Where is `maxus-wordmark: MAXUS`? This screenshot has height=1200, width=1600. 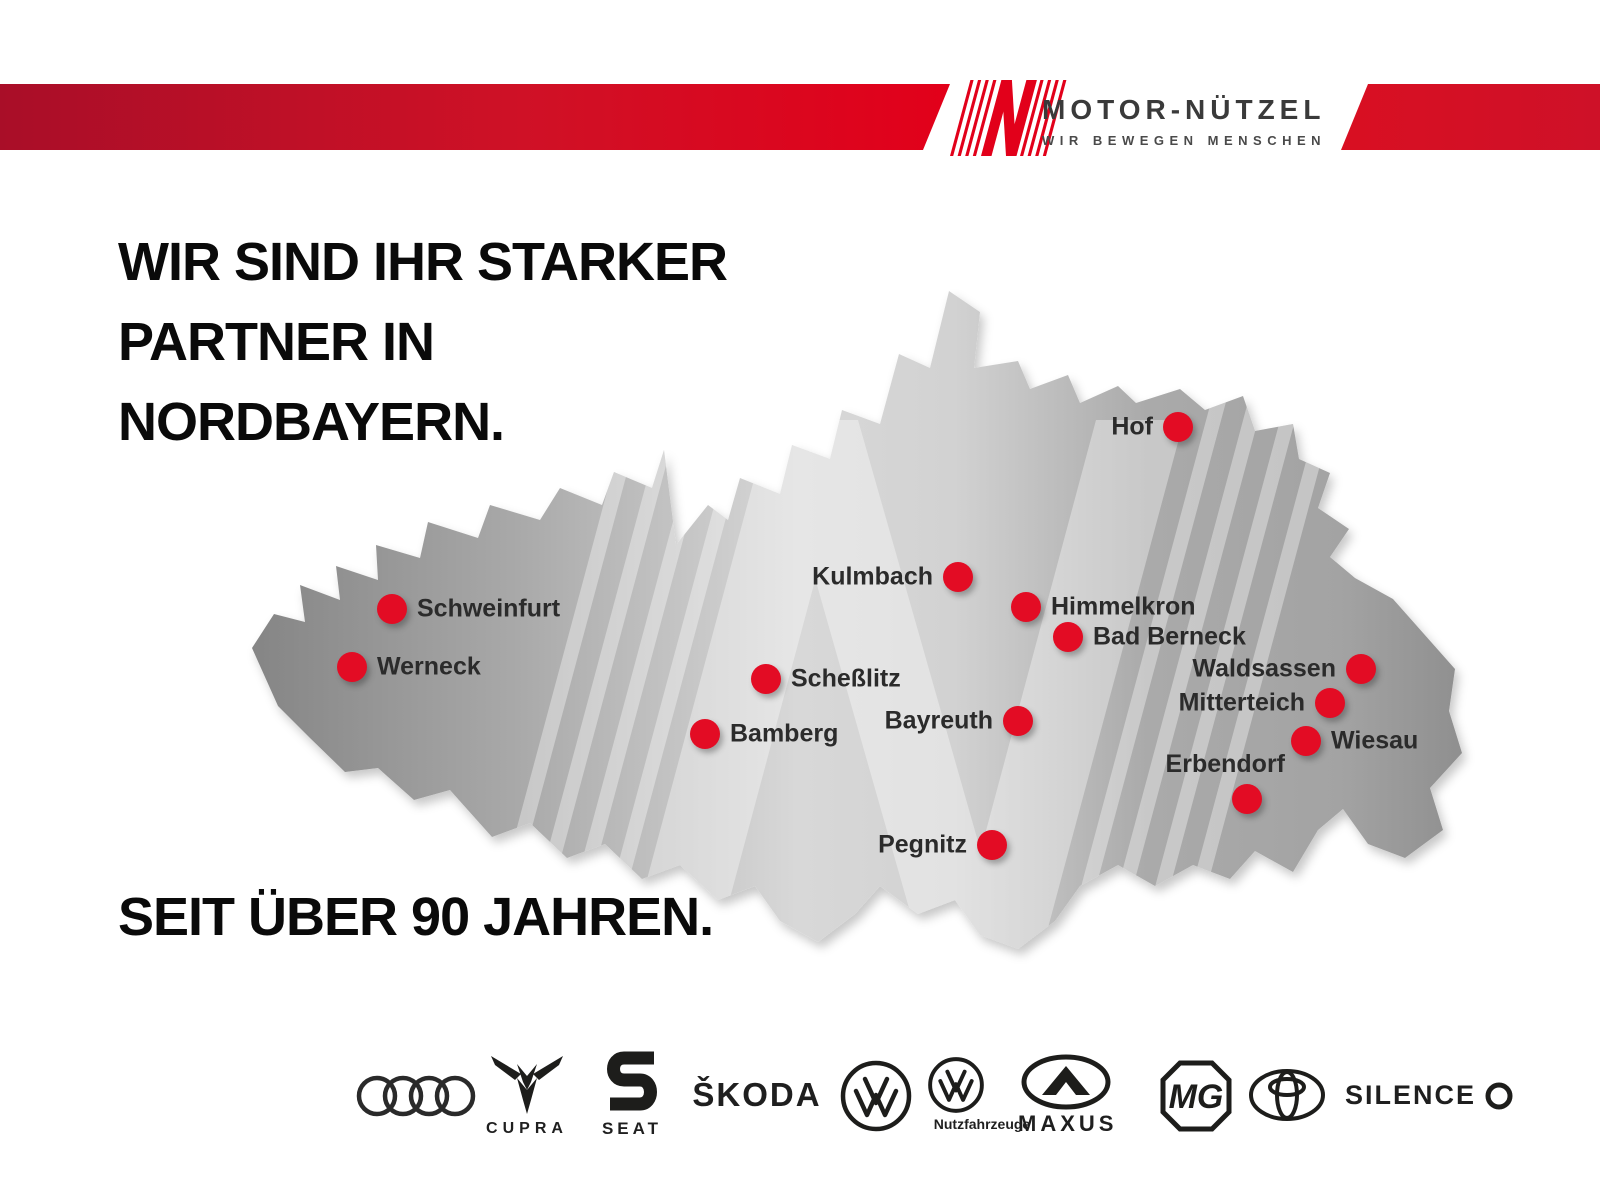
maxus-wordmark: MAXUS is located at coordinates (1068, 1123).